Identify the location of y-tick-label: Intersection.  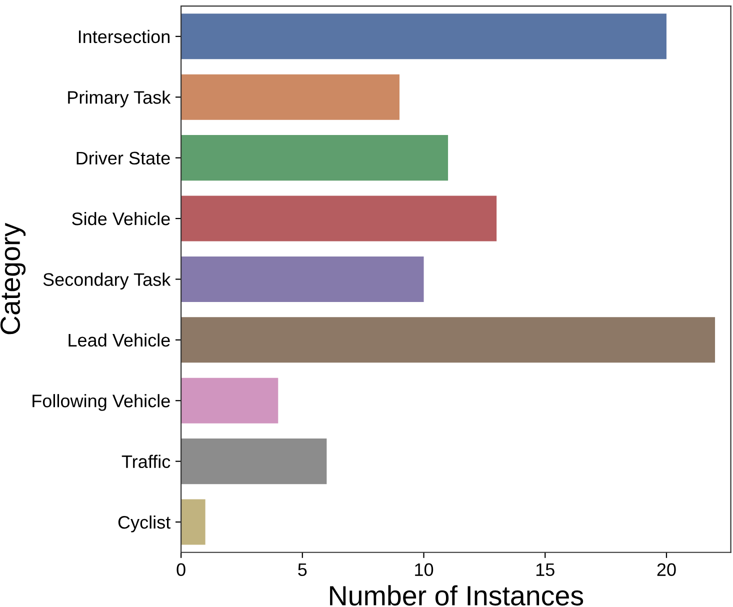
(124, 37).